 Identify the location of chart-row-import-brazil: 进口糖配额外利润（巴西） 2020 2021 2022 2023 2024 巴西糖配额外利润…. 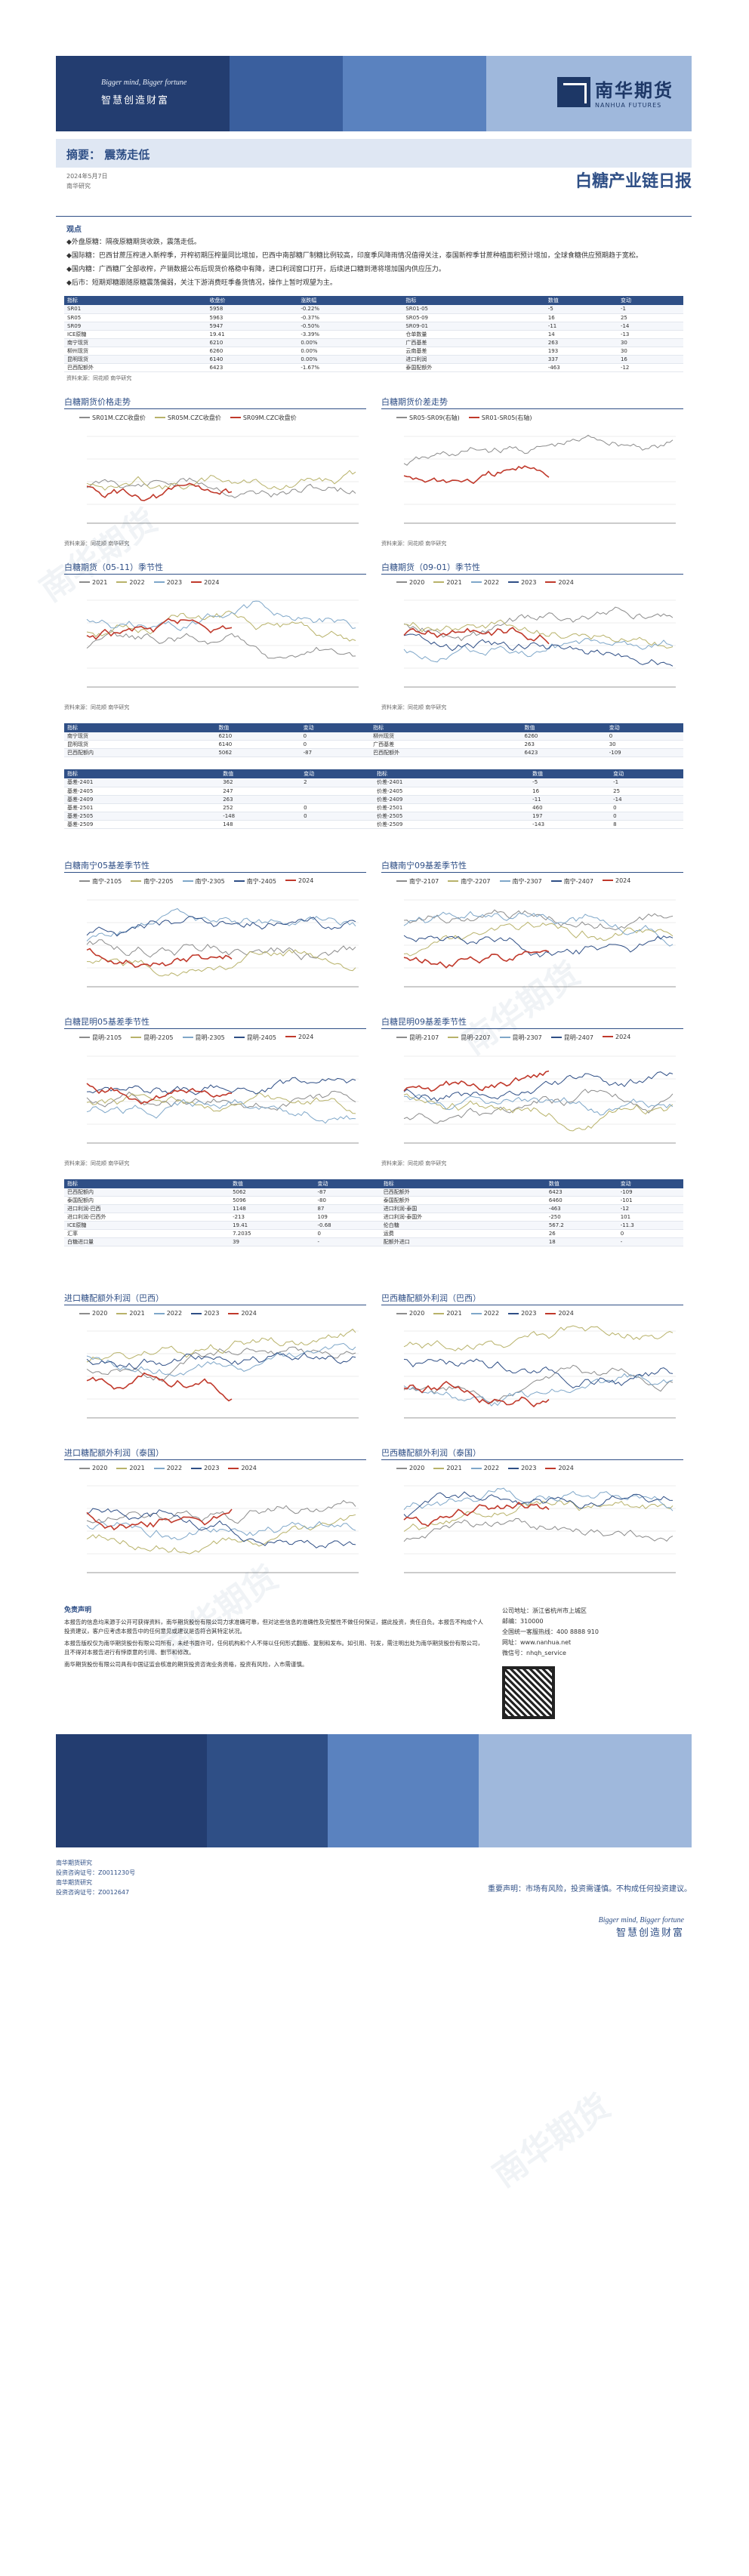
(374, 1362).